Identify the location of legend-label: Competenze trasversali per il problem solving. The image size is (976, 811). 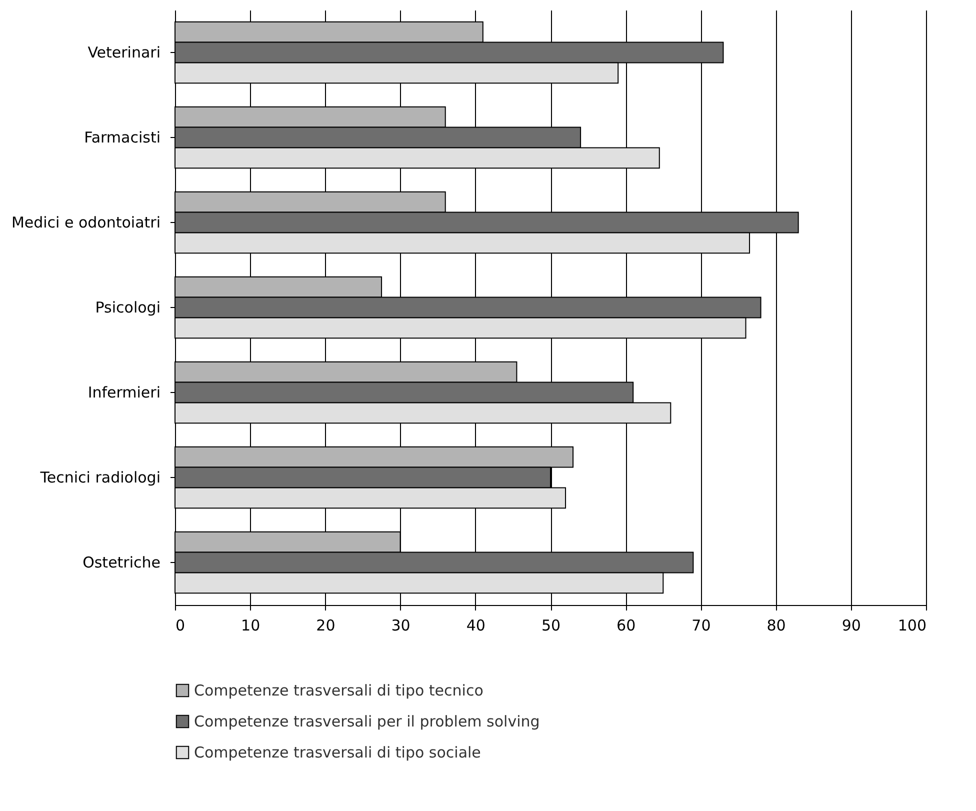
(367, 721).